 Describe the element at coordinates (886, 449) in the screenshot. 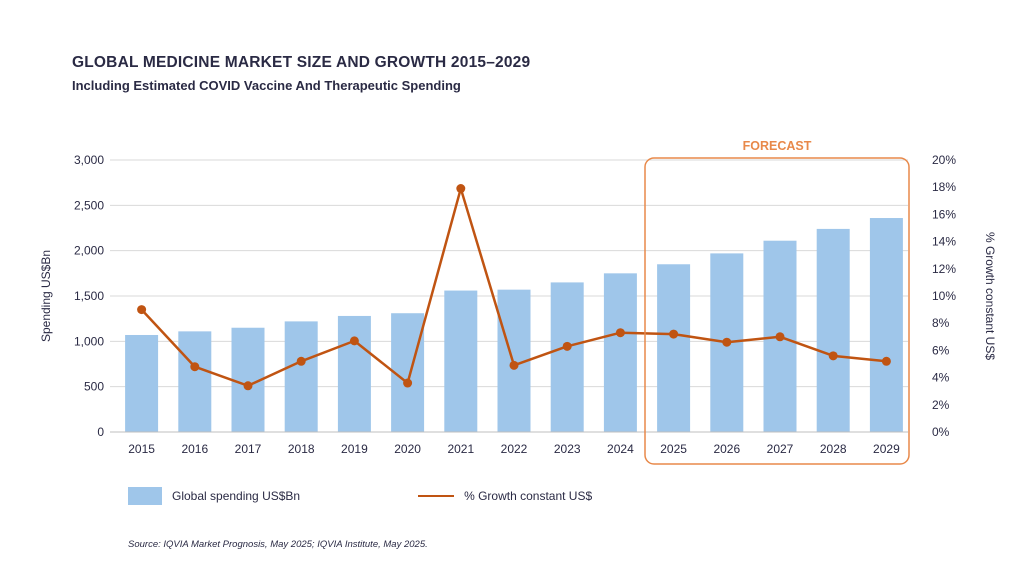

I see `x-tick-label: 2029` at that location.